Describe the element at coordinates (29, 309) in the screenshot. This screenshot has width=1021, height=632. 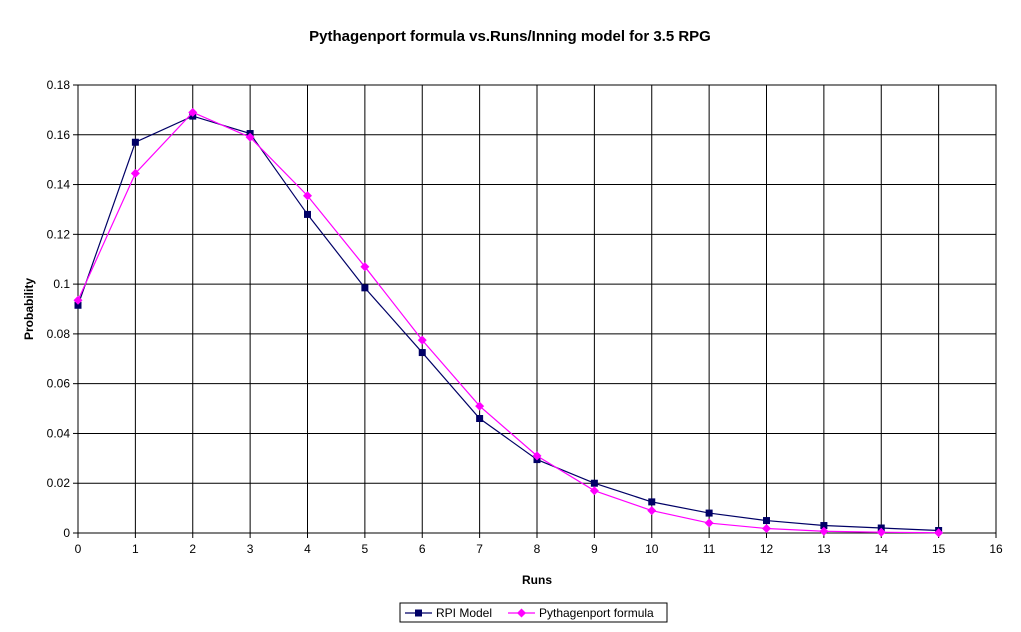
I see `y-axis-label: Probability` at that location.